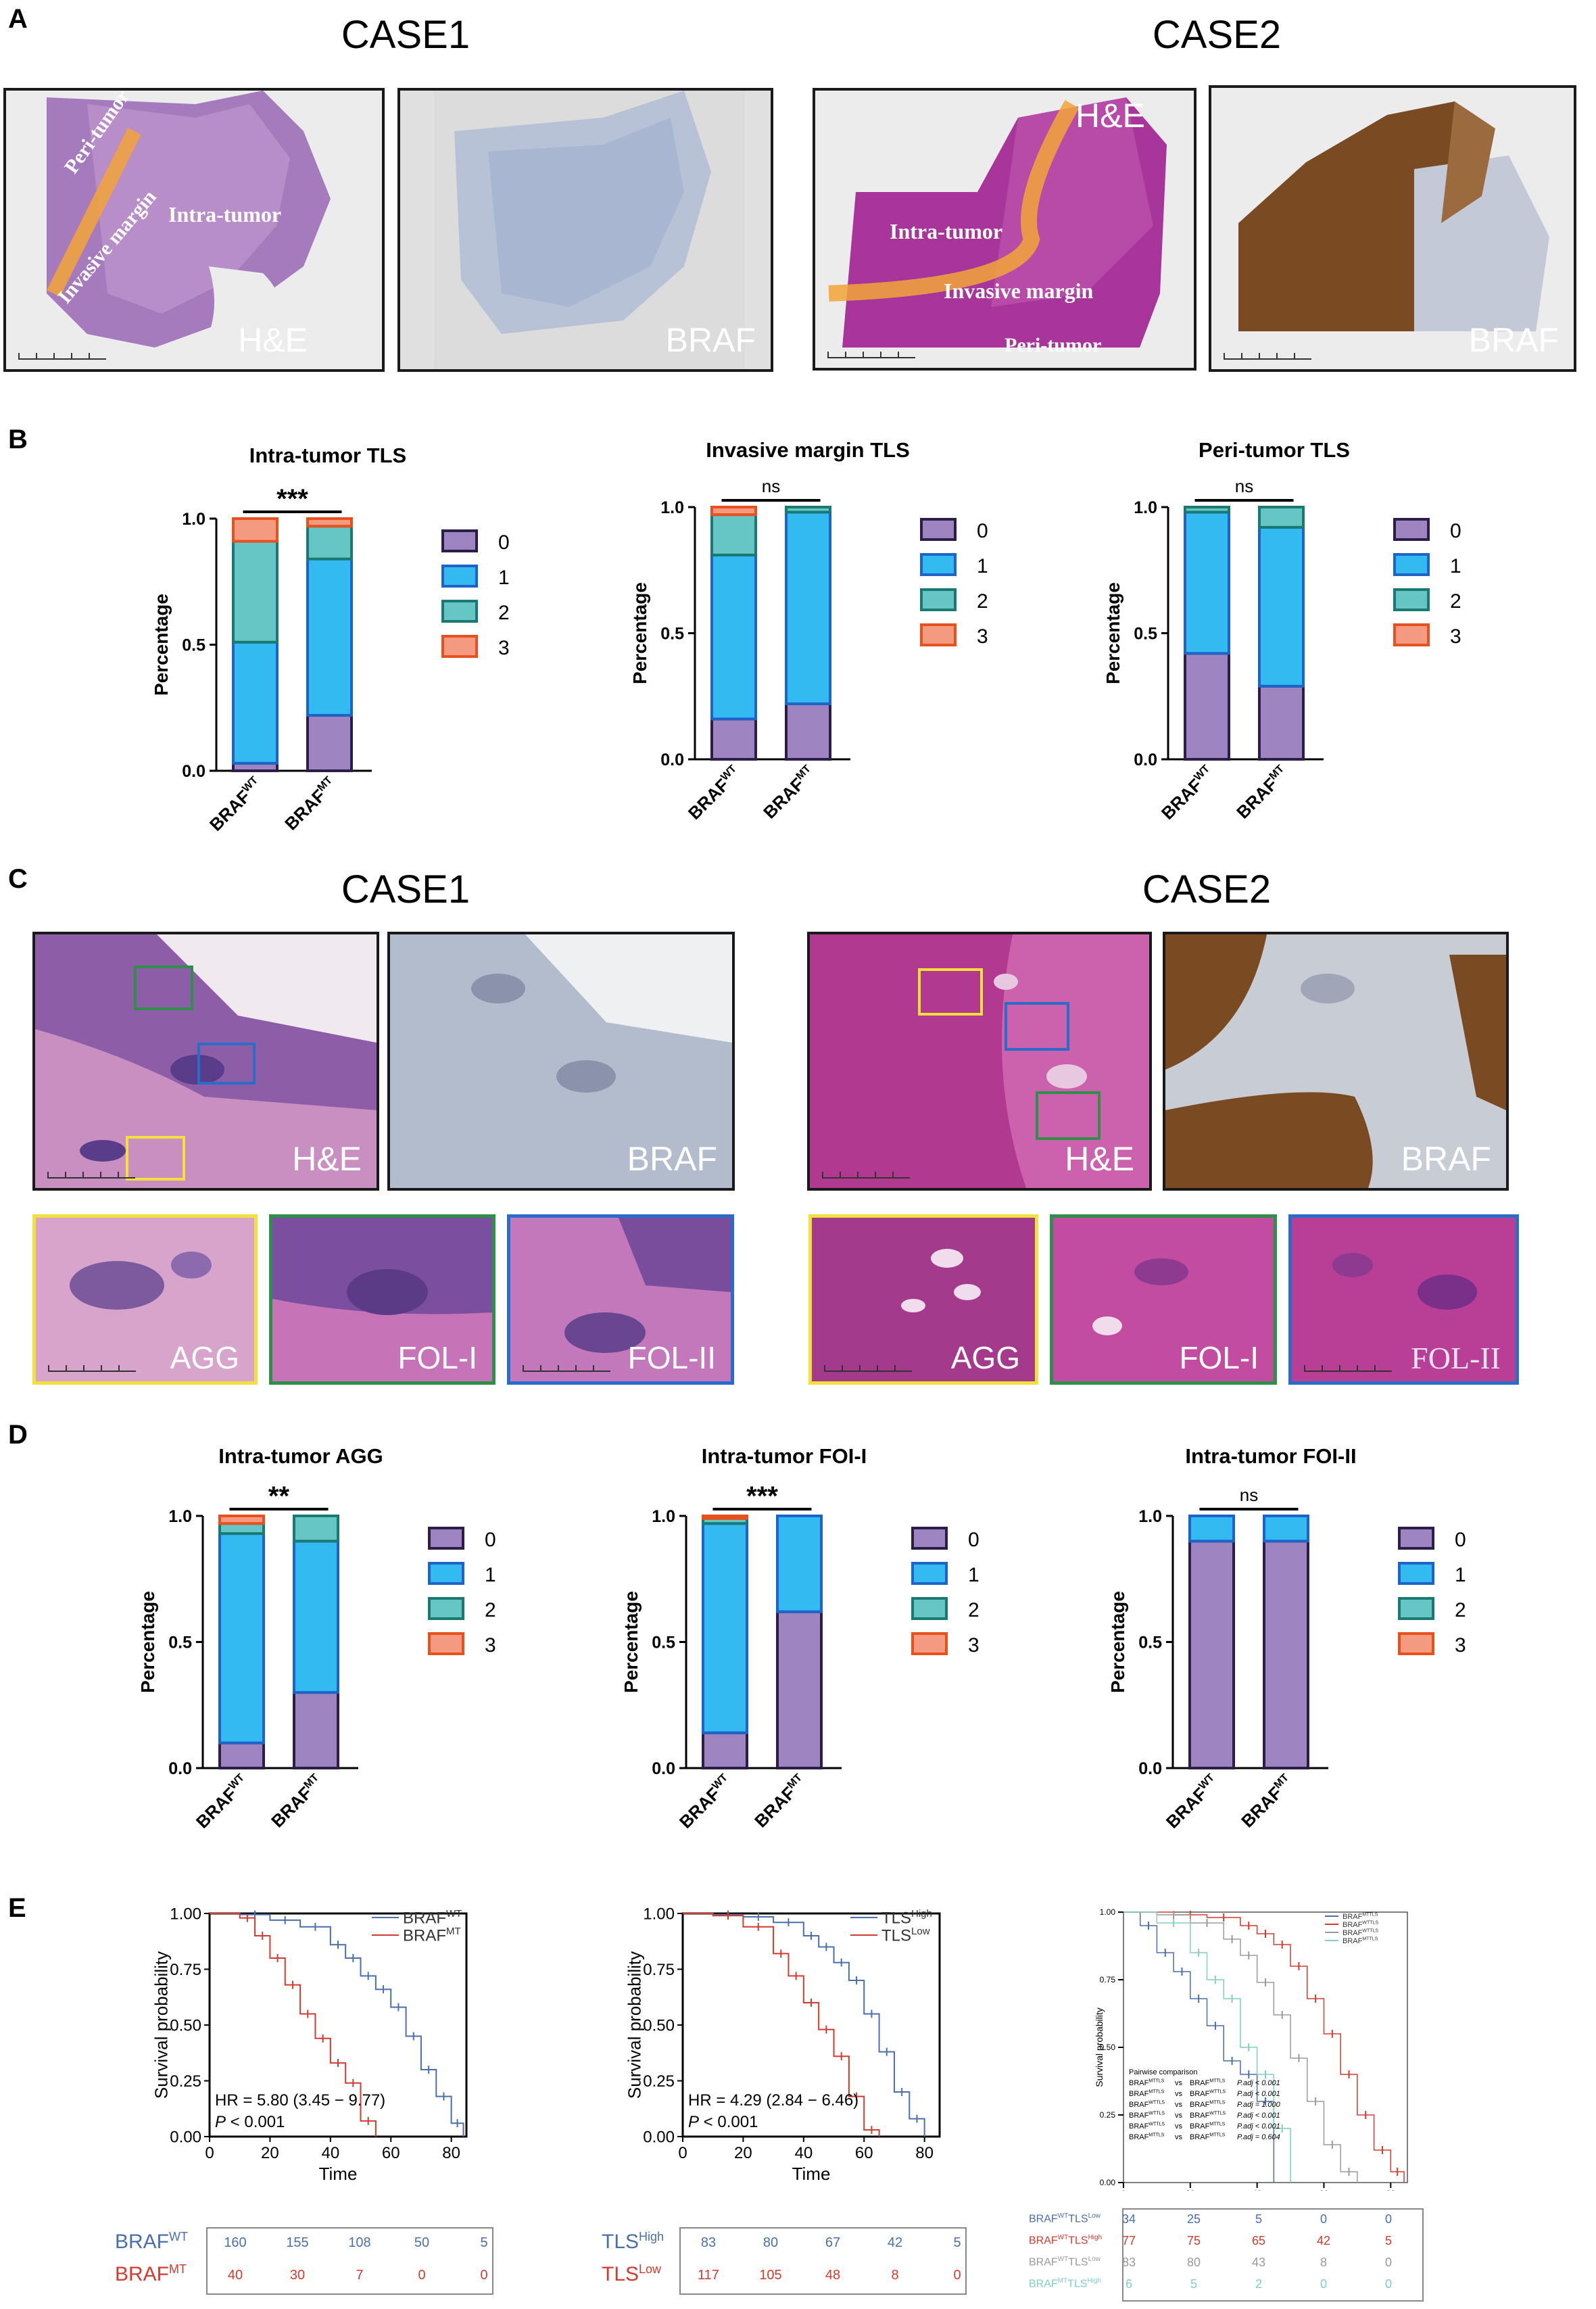 The image size is (1596, 2309). I want to click on case1-c-braf-label: BRAF, so click(672, 1159).